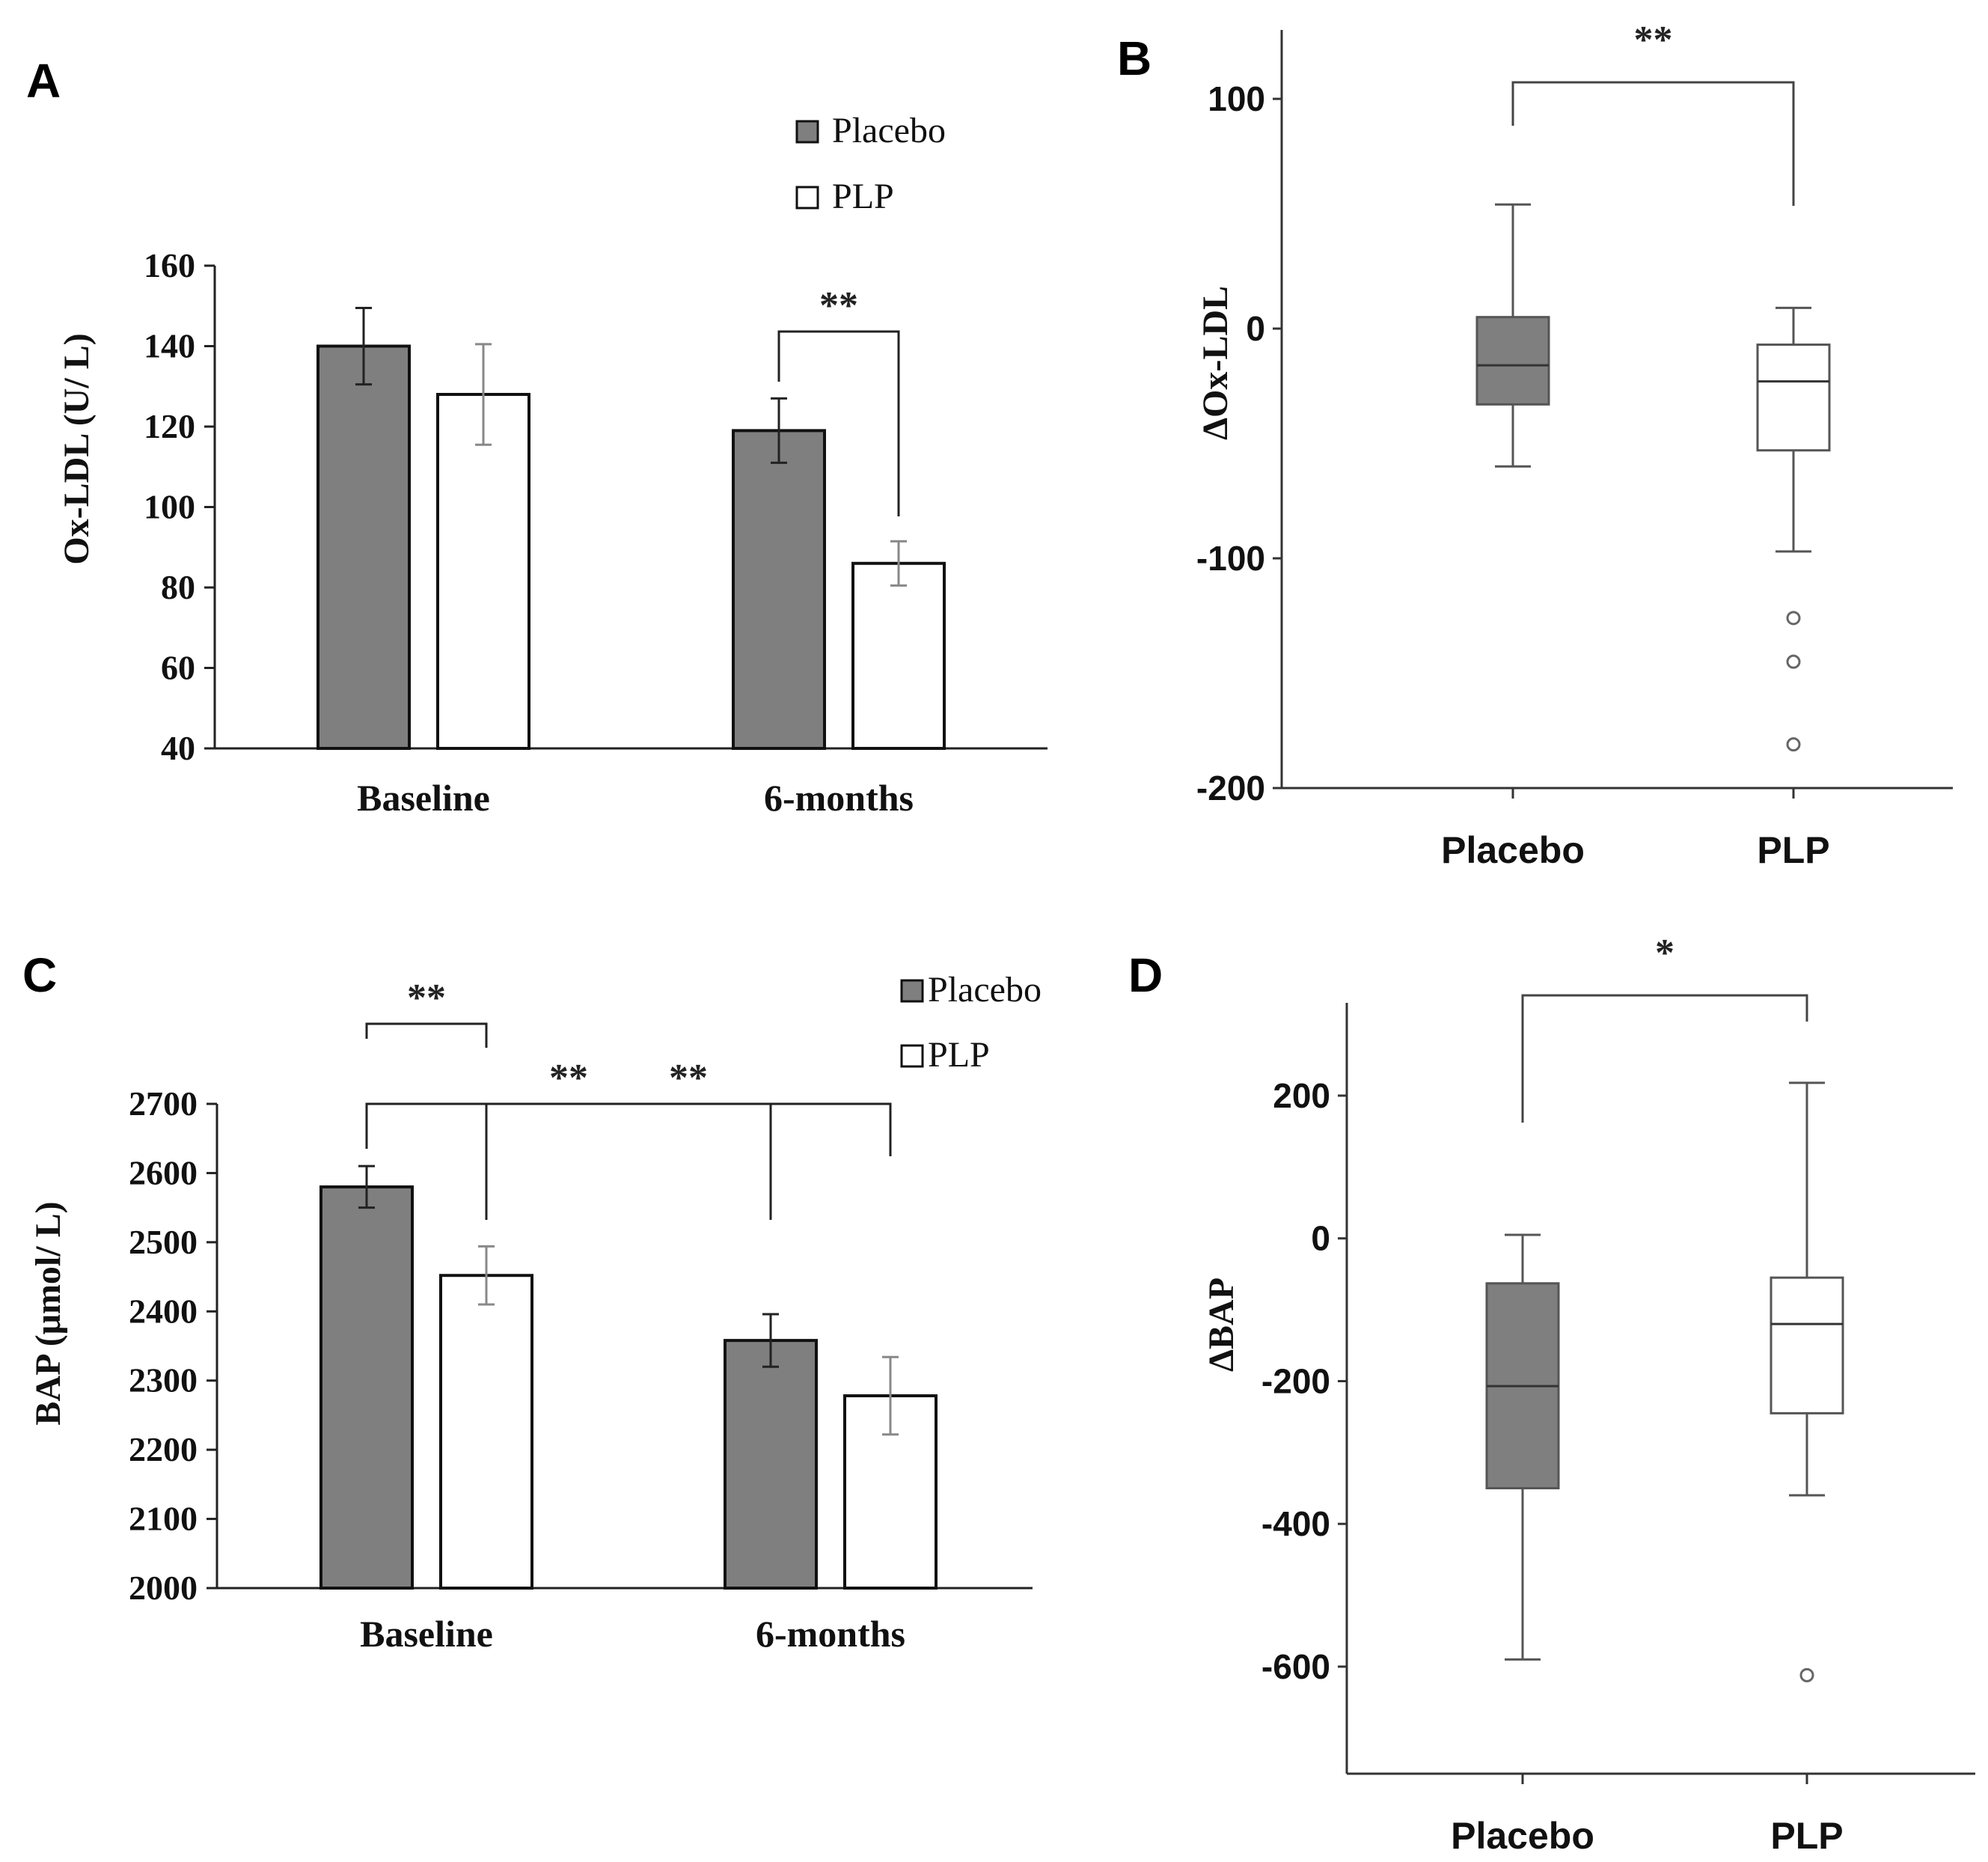  What do you see at coordinates (1295, 1666) in the screenshot?
I see `y-tick-label: -600` at bounding box center [1295, 1666].